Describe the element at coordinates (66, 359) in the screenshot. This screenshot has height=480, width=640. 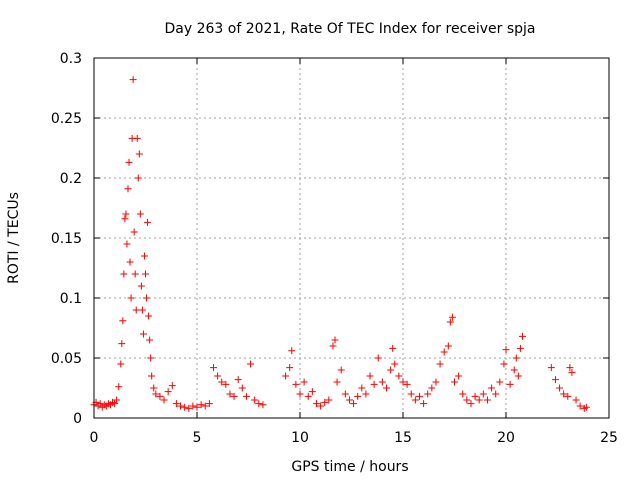
I see `y-tick-label: 0.05` at that location.